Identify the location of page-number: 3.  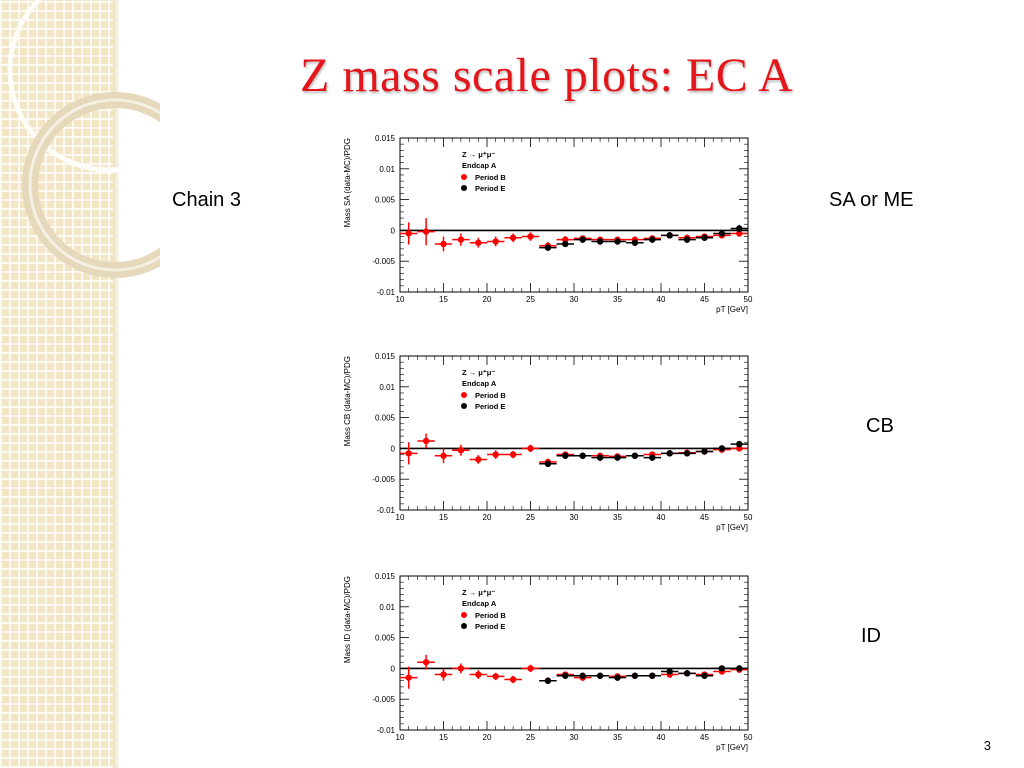
(987, 745).